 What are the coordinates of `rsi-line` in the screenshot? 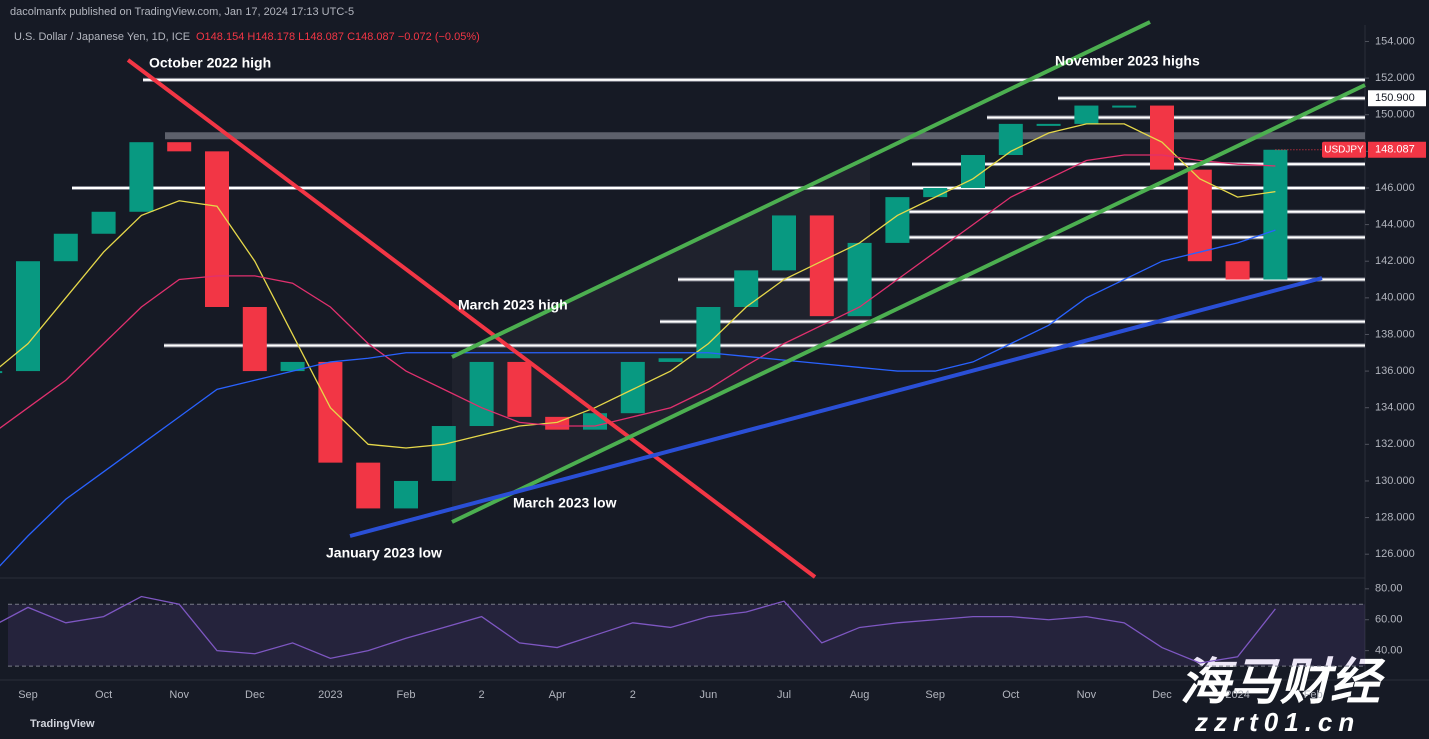 It's located at (638, 629).